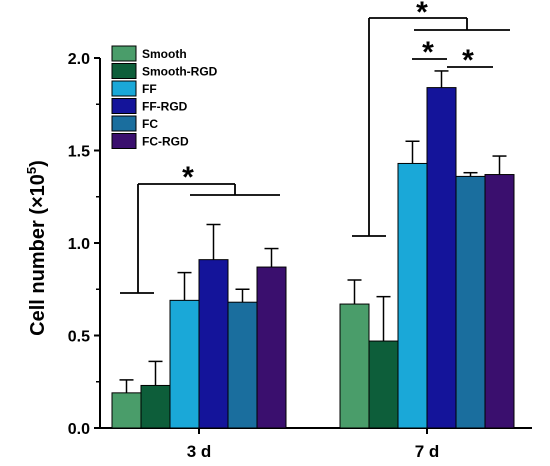 The image size is (550, 466). Describe the element at coordinates (427, 451) in the screenshot. I see `x-tick-label: 7 d` at that location.